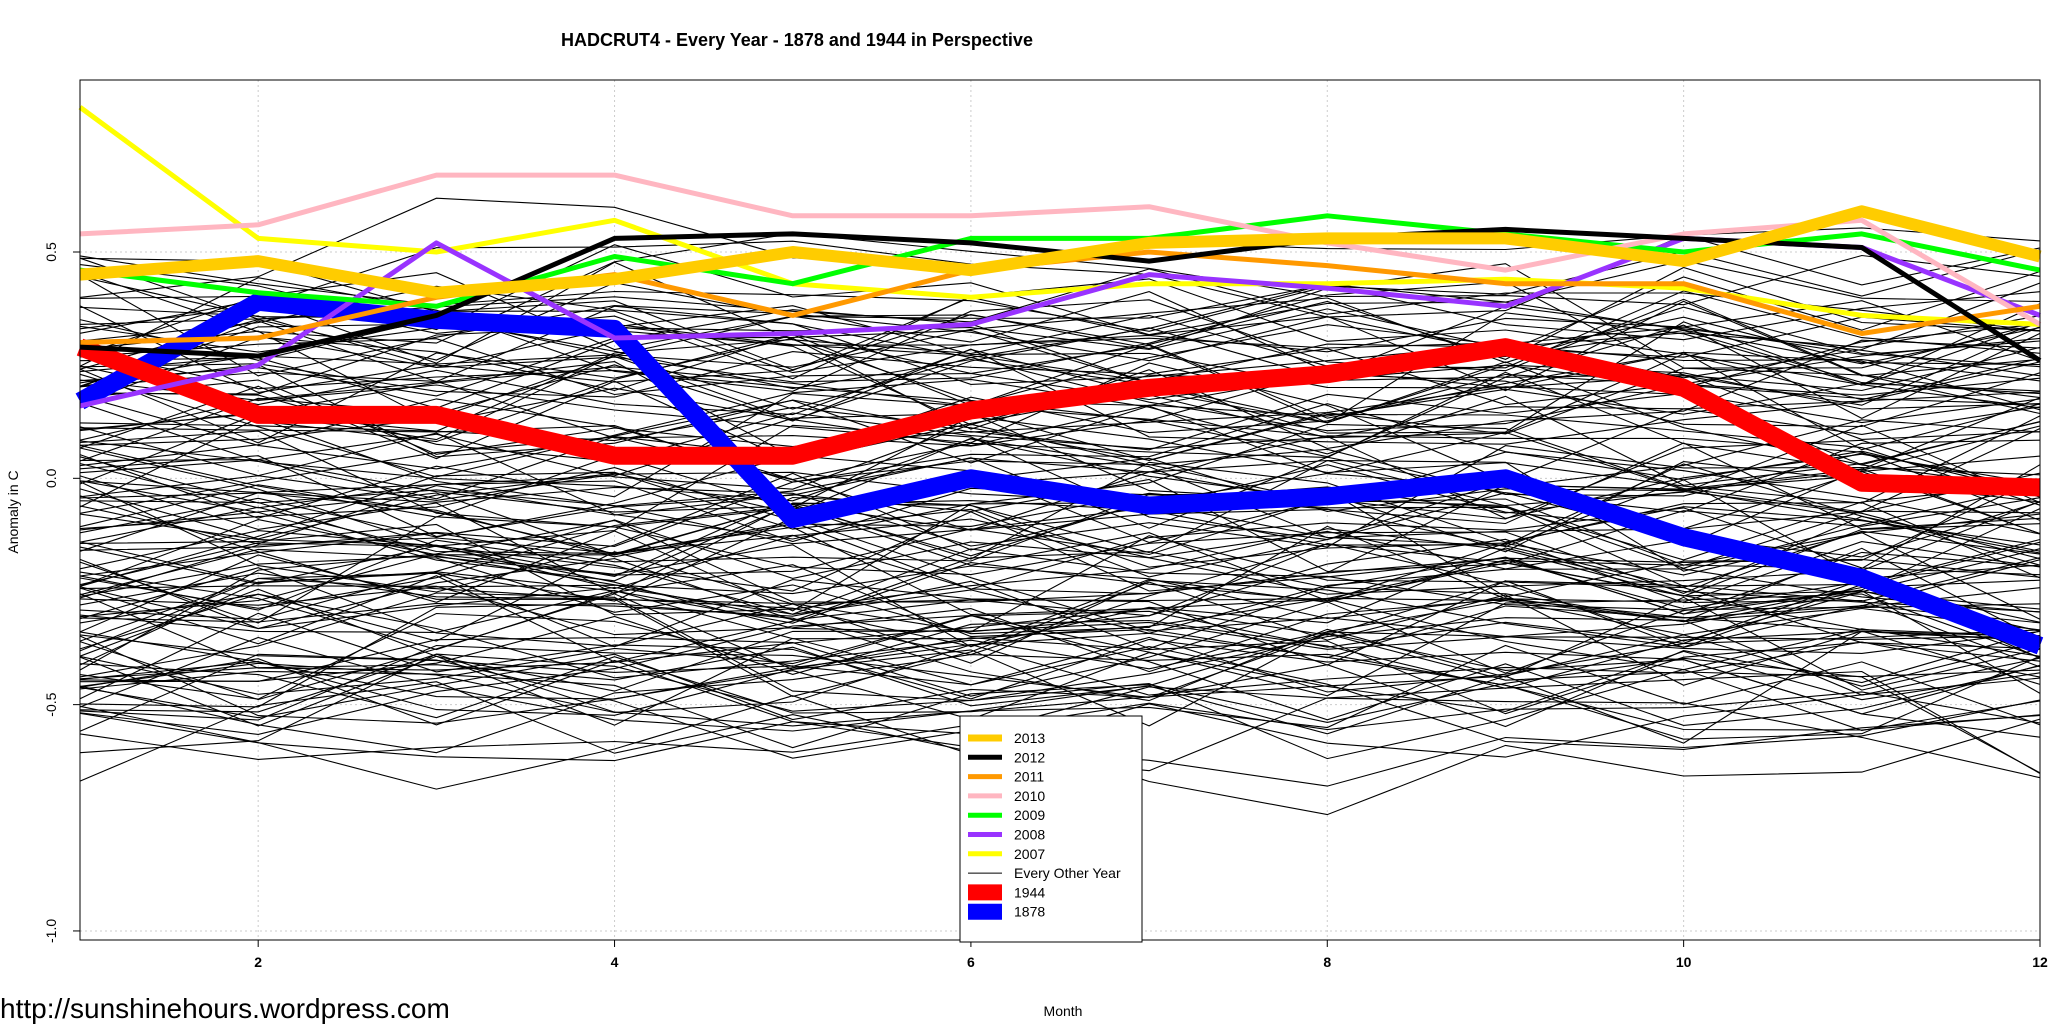 The height and width of the screenshot is (1024, 2049). Describe the element at coordinates (2040, 962) in the screenshot. I see `x-tick-label: 12` at that location.